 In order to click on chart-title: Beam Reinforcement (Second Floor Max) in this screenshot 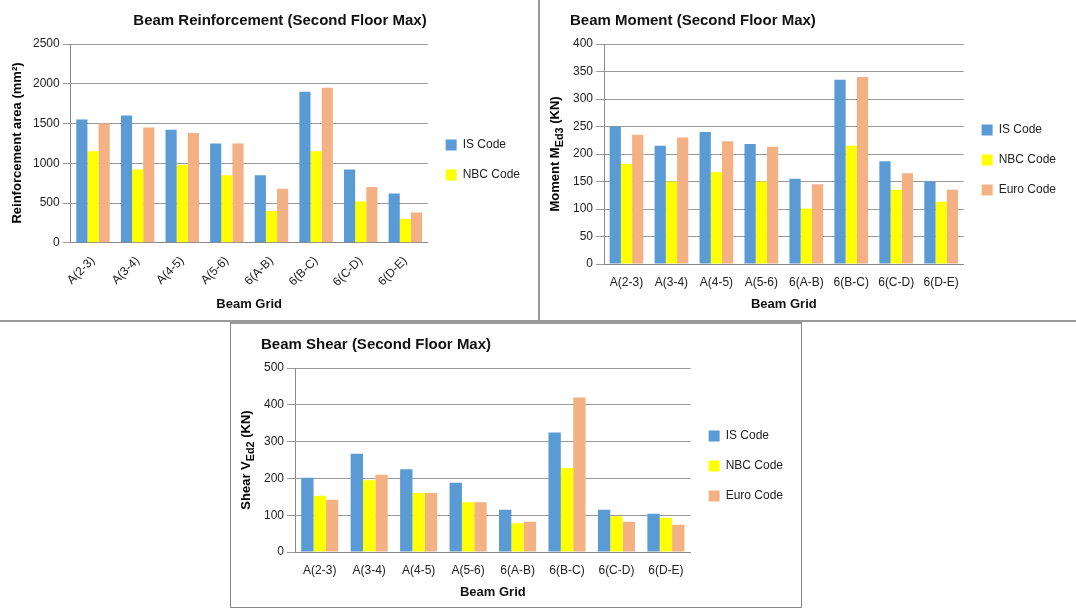, I will do `click(280, 20)`.